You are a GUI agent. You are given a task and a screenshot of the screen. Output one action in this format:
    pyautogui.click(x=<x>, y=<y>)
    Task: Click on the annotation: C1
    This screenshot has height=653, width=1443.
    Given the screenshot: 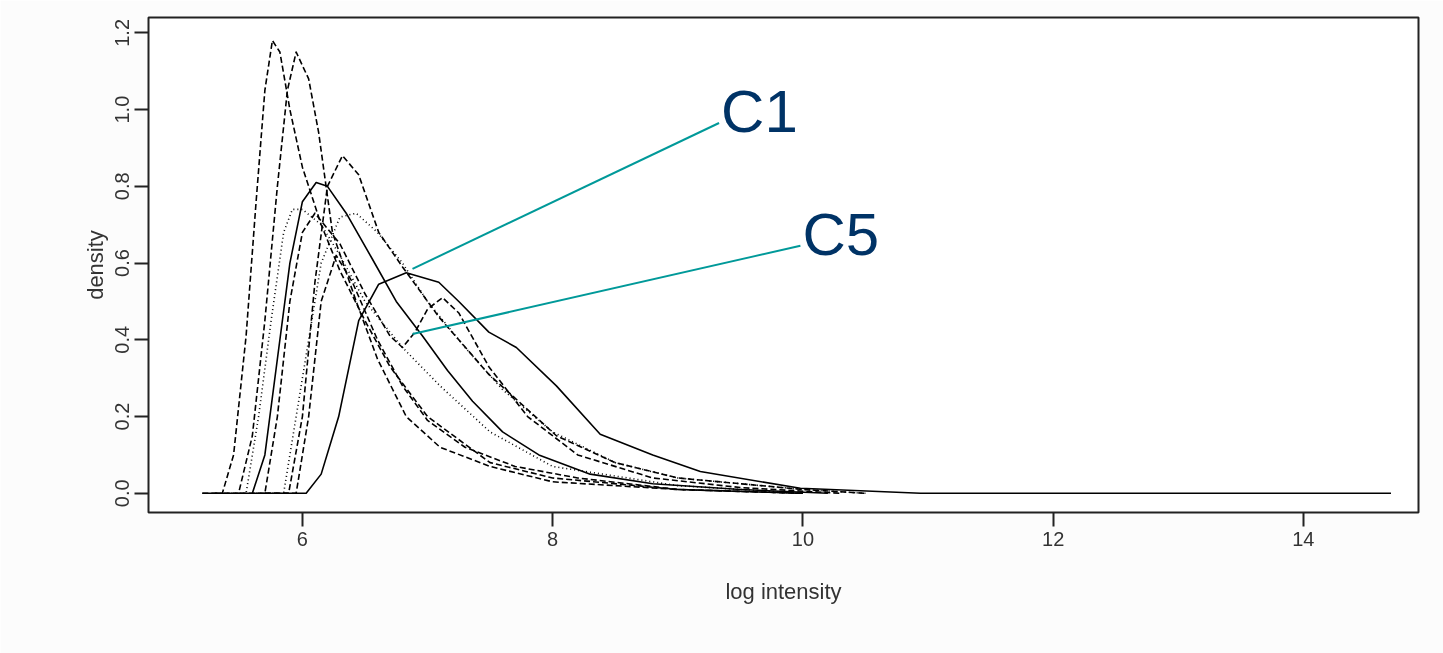 What is the action you would take?
    pyautogui.click(x=759, y=112)
    